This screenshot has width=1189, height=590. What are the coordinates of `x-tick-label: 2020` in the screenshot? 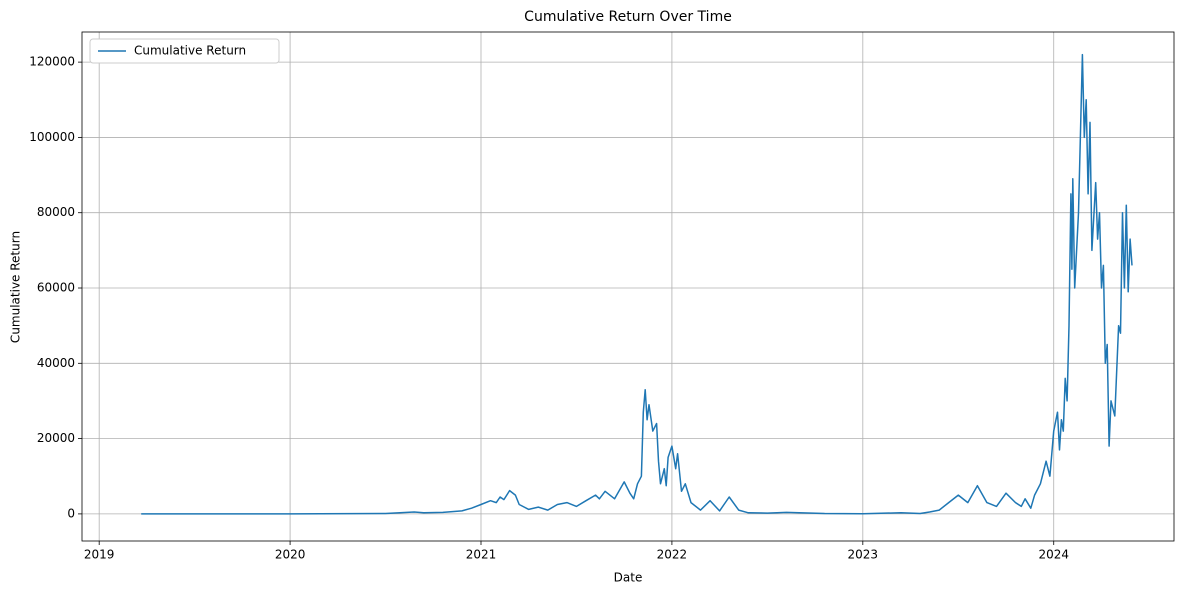 It's located at (290, 555).